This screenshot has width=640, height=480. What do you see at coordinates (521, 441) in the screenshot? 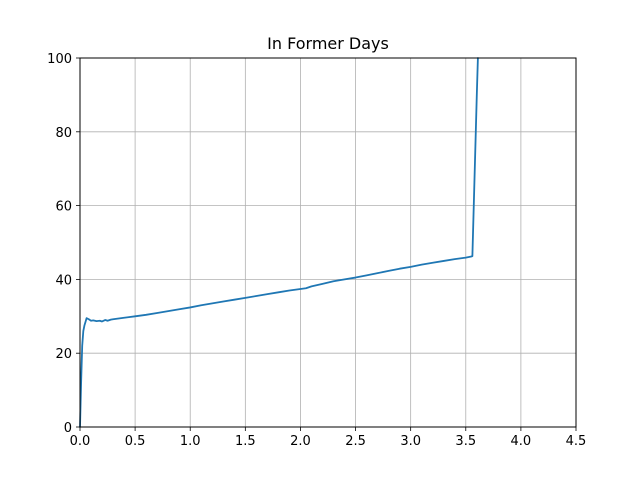
I see `x-tick-label: 4.0` at bounding box center [521, 441].